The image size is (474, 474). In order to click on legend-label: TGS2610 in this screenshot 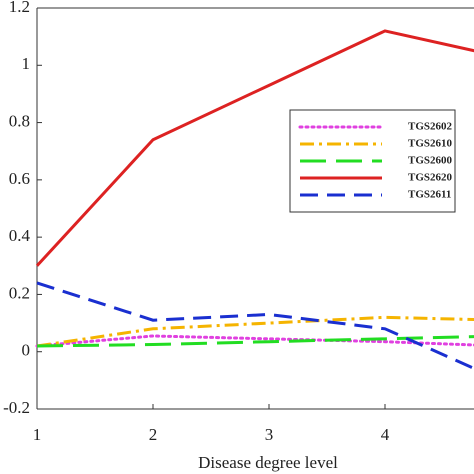, I will do `click(430, 144)`.